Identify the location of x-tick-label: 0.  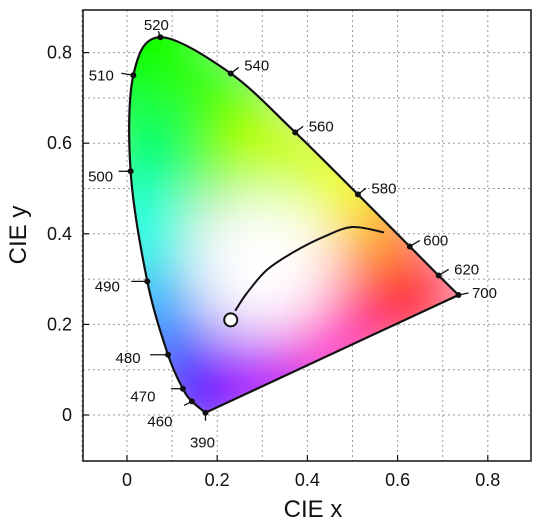
(127, 480).